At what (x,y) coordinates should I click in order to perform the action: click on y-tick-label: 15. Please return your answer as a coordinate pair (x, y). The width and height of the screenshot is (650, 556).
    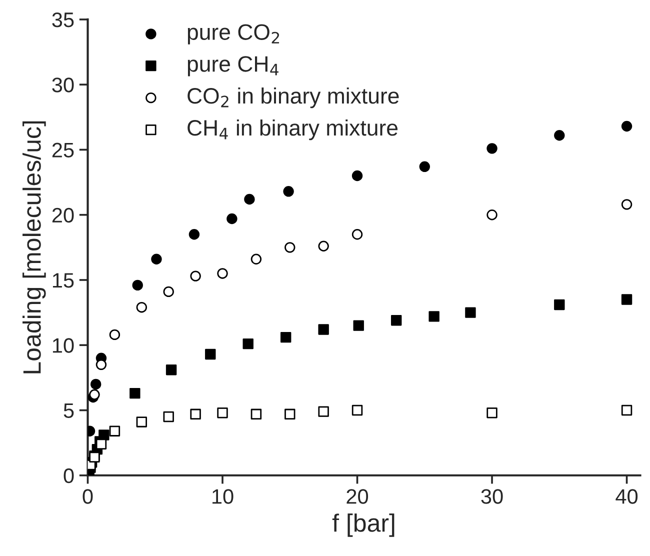
    Looking at the image, I should click on (63, 280).